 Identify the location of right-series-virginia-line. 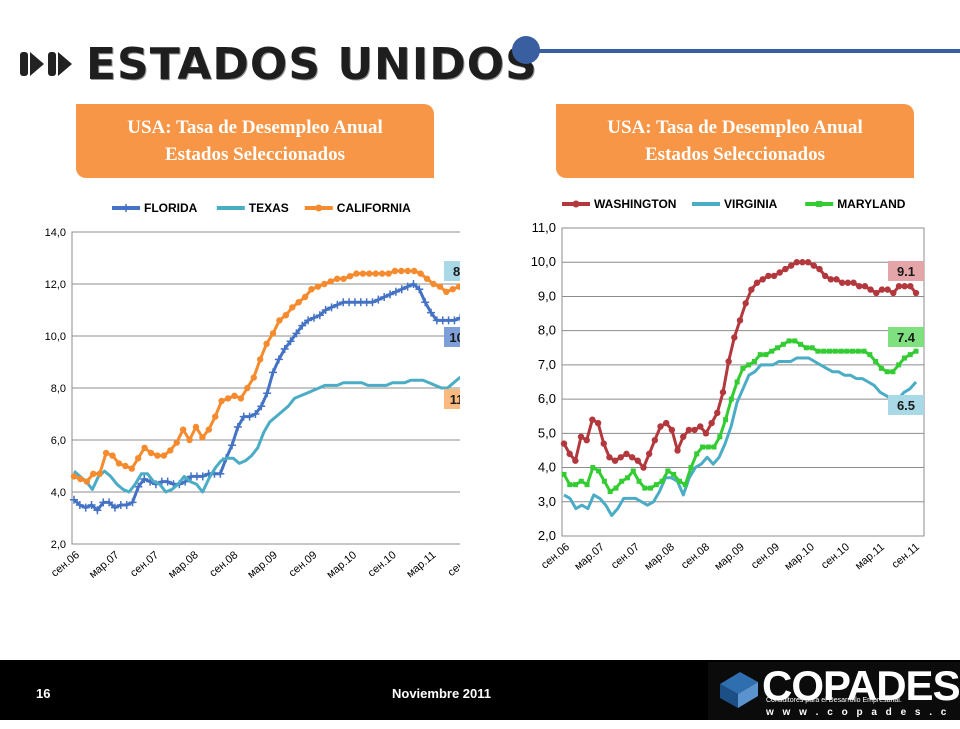
(740, 436).